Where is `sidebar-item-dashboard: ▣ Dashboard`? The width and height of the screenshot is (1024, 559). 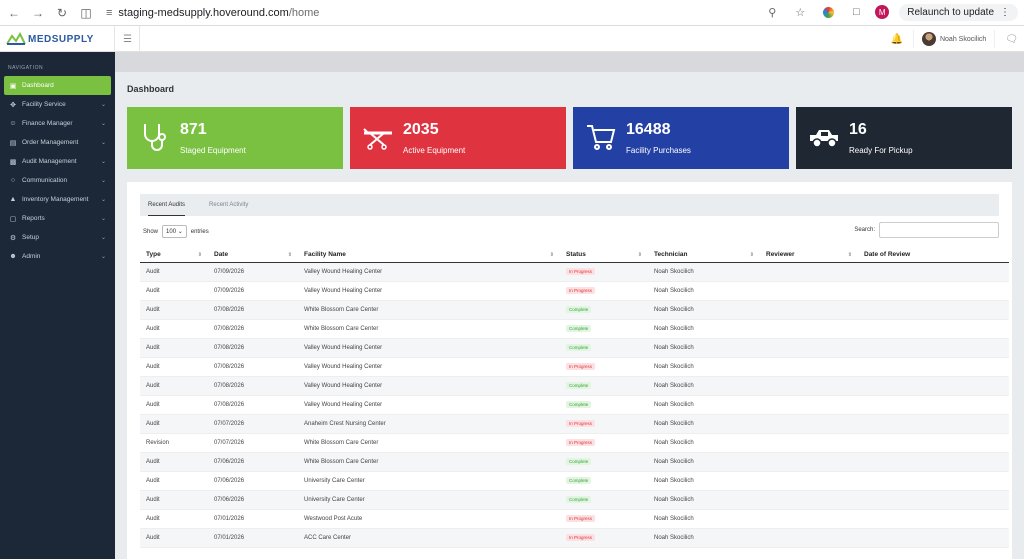 sidebar-item-dashboard: ▣ Dashboard is located at coordinates (57, 85).